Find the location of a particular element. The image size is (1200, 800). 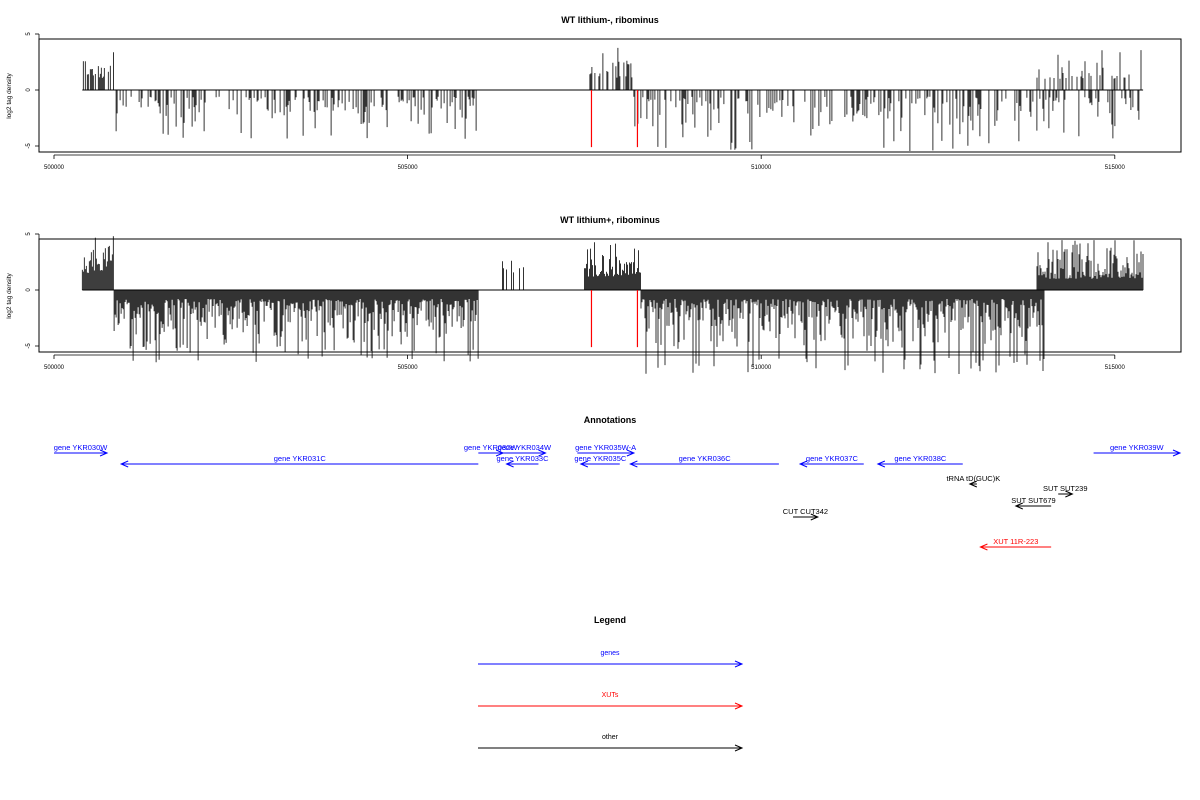

annotation-label: gene YKR036C is located at coordinates (705, 458).